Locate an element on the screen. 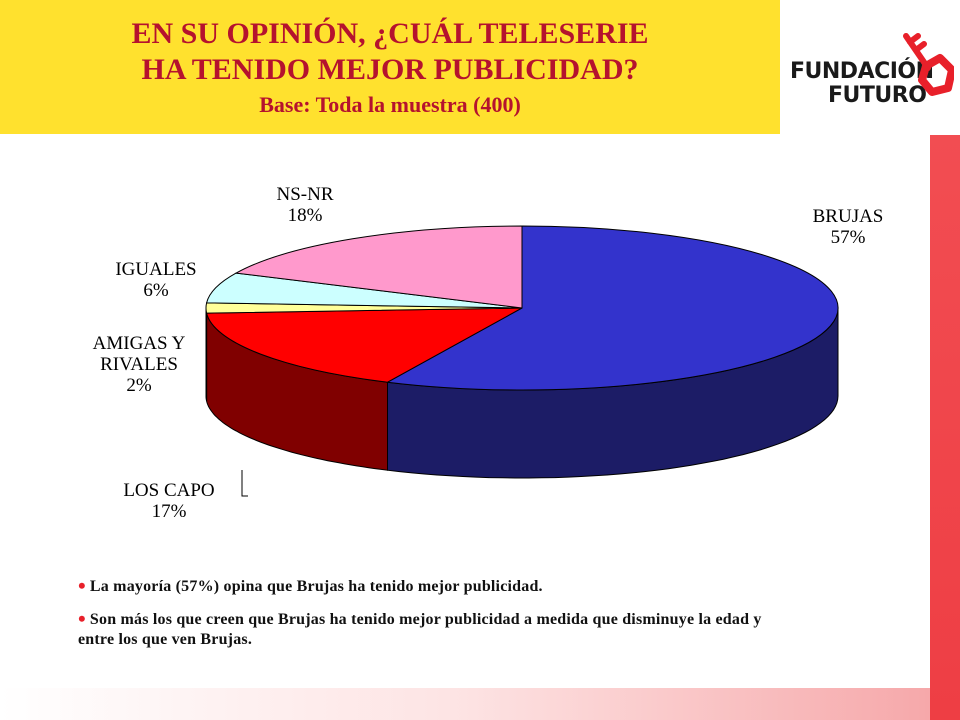 Image resolution: width=960 pixels, height=720 pixels. label-amigas-line-2: RIVALES is located at coordinates (139, 364).